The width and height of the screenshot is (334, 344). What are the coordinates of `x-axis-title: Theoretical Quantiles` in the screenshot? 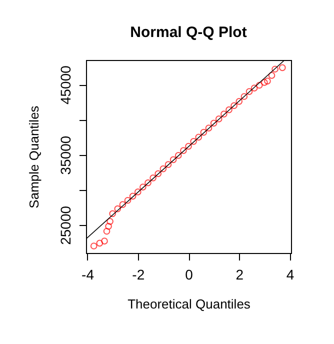 It's located at (189, 304).